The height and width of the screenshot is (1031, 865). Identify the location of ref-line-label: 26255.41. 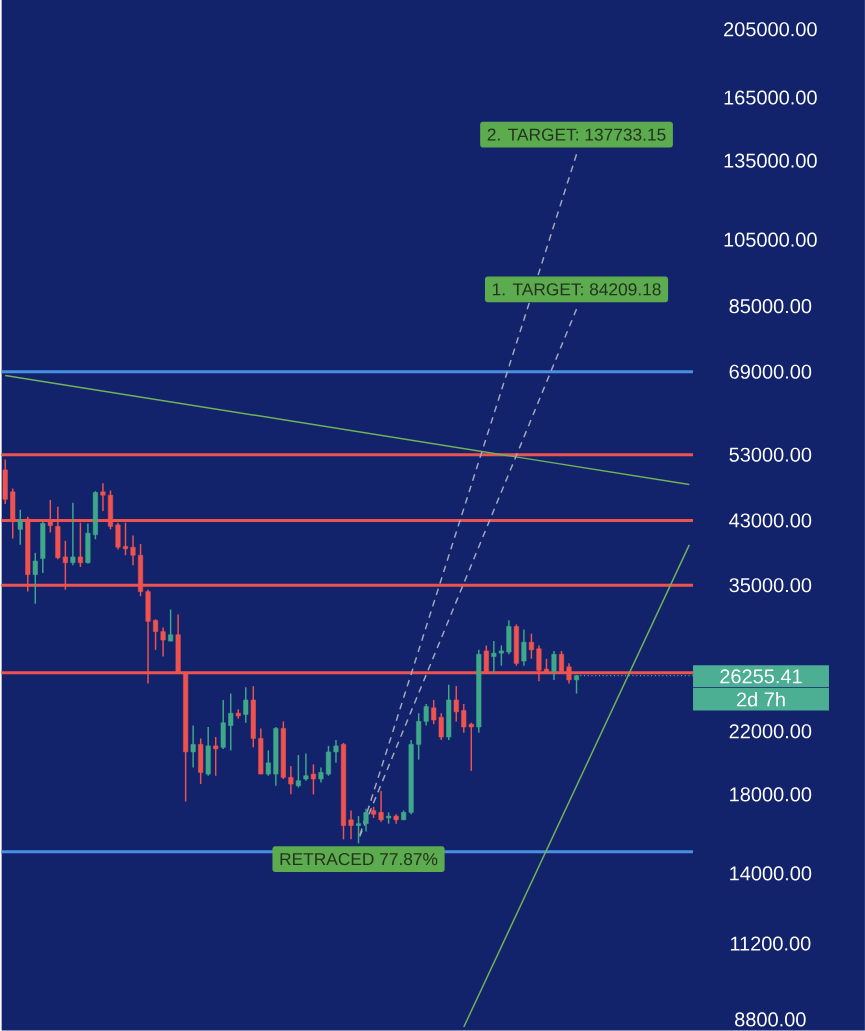
(761, 676).